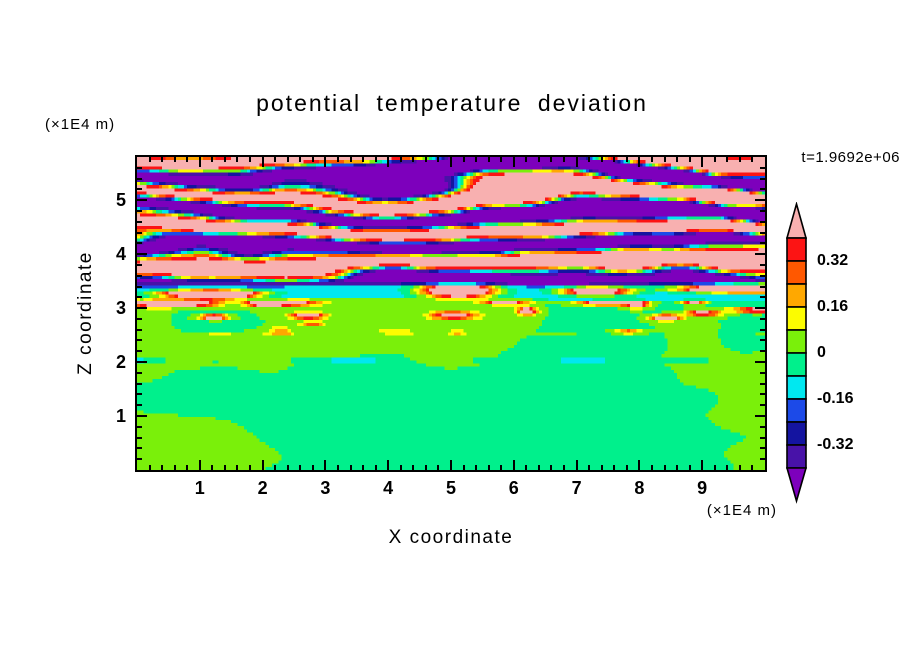  What do you see at coordinates (262, 488) in the screenshot?
I see `x-tick-label: 2` at bounding box center [262, 488].